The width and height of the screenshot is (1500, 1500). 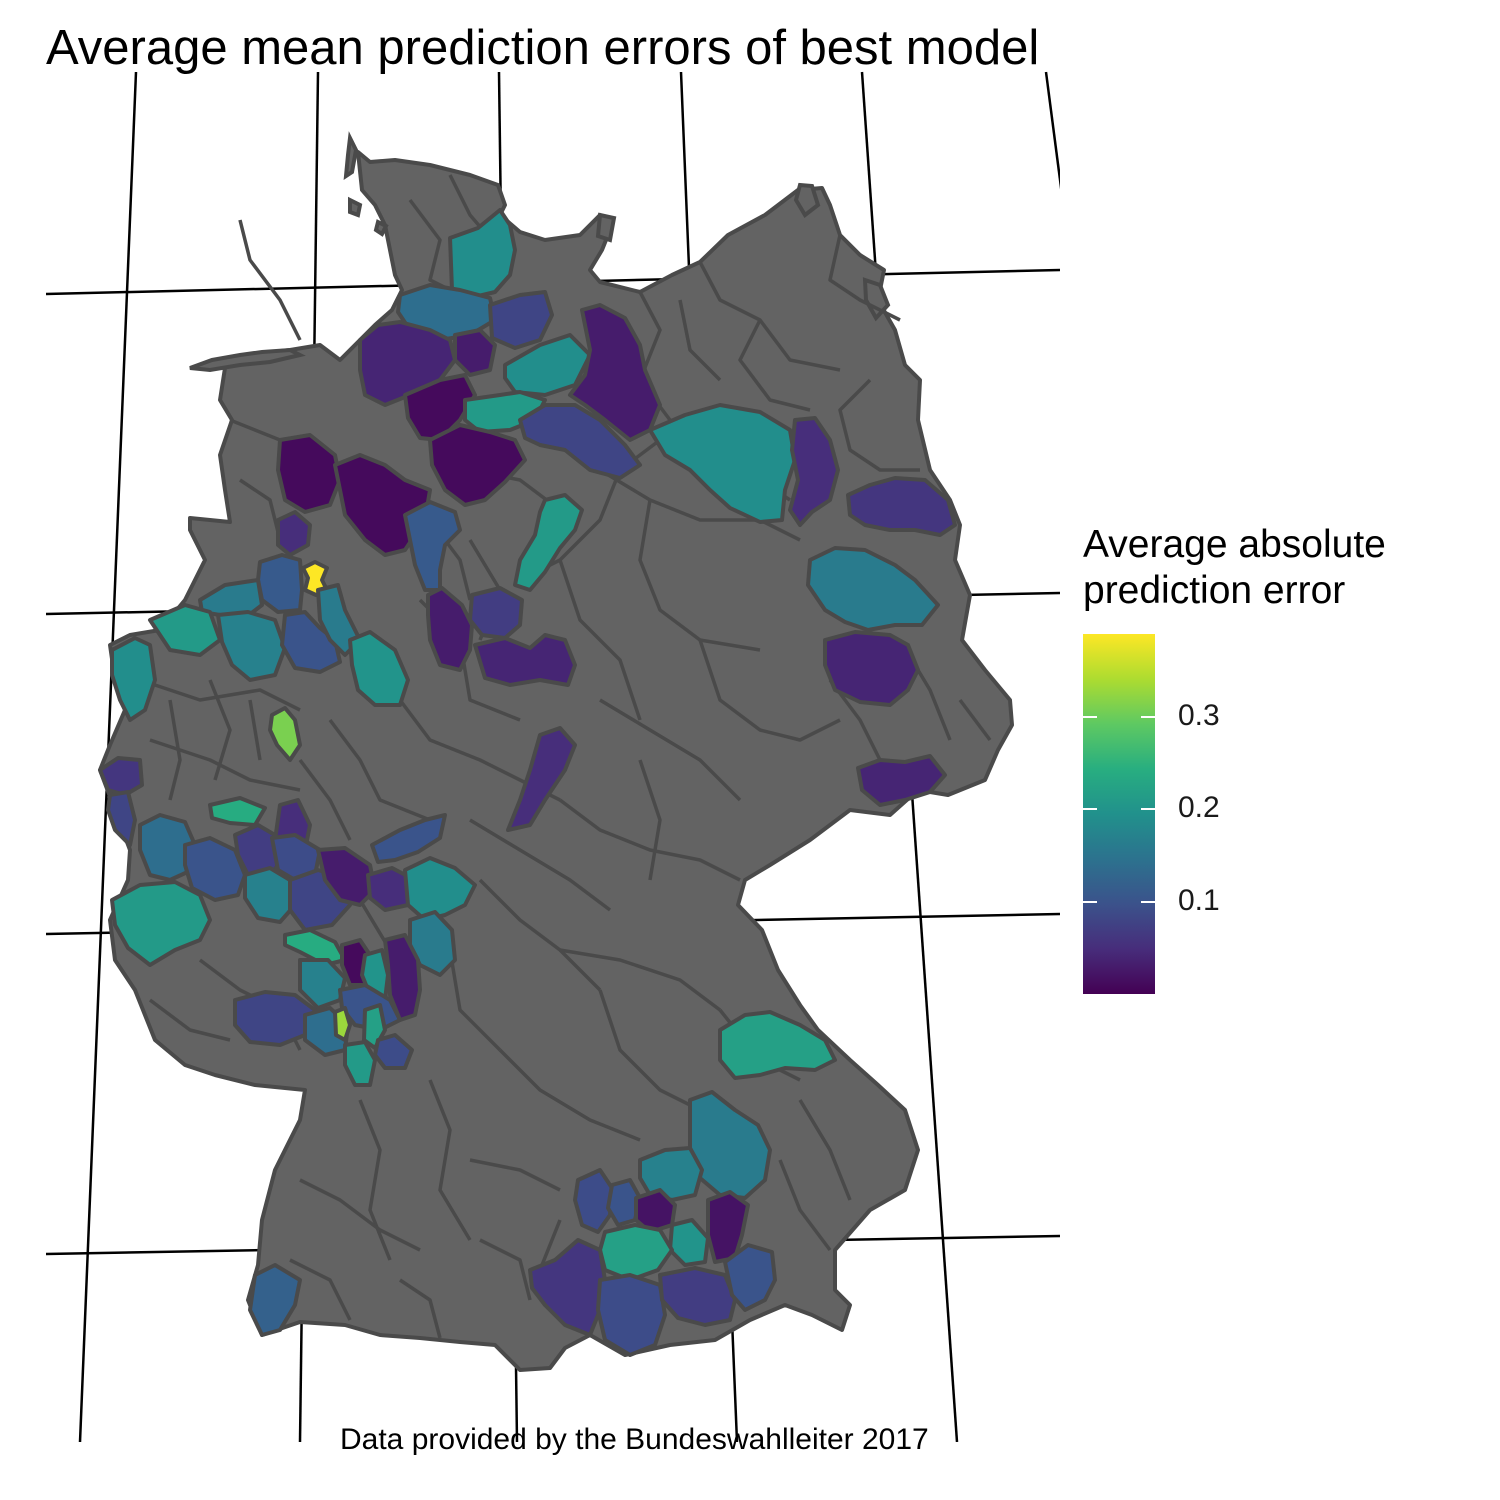 I want to click on legend-tick-label: 0.3, so click(x=1199, y=716).